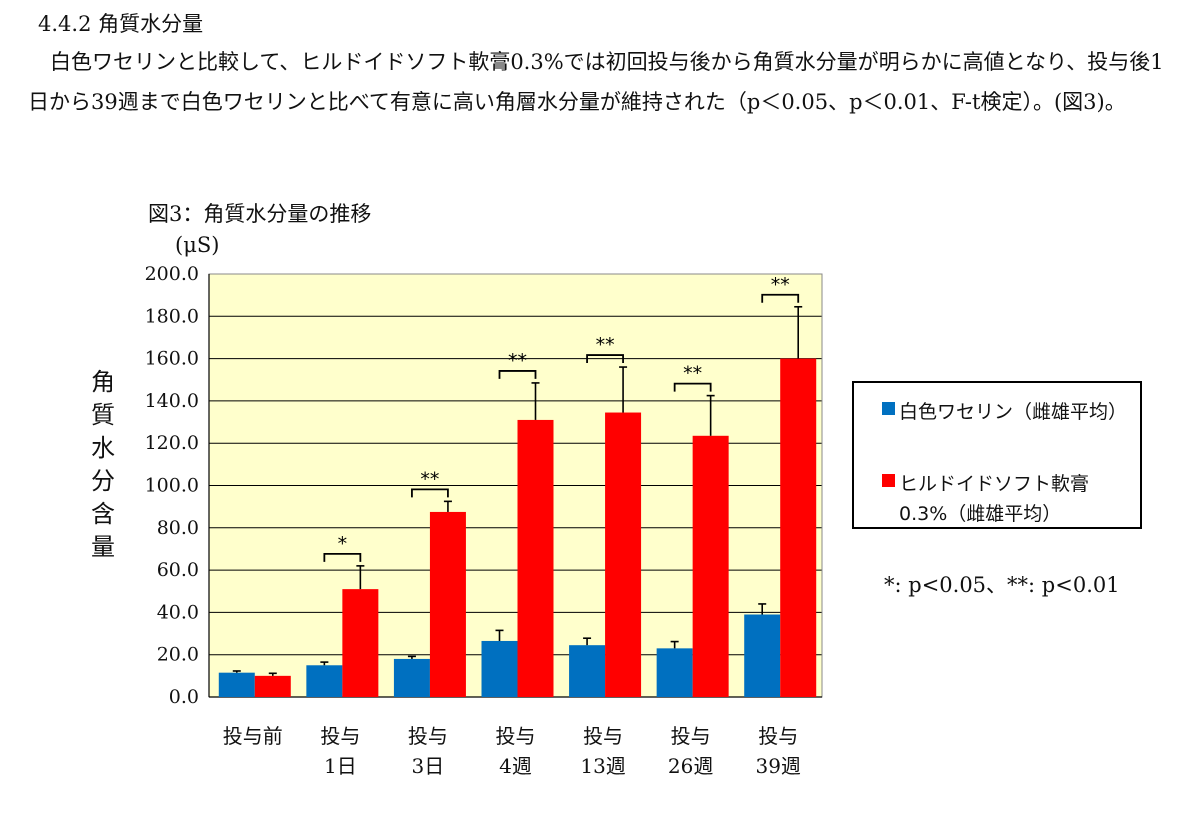 This screenshot has height=818, width=1200. Describe the element at coordinates (1002, 585) in the screenshot. I see `significance-note: *: p<0.05、**: p<0.01` at that location.